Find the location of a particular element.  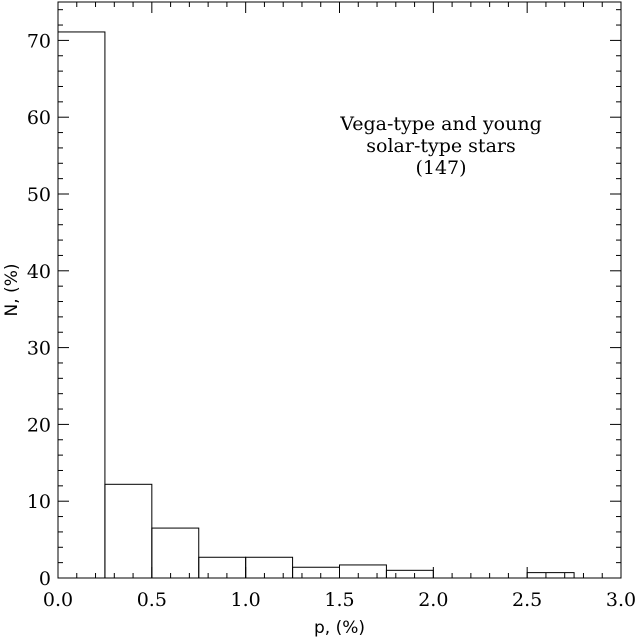

x-tick-label: 0.5 is located at coordinates (152, 600).